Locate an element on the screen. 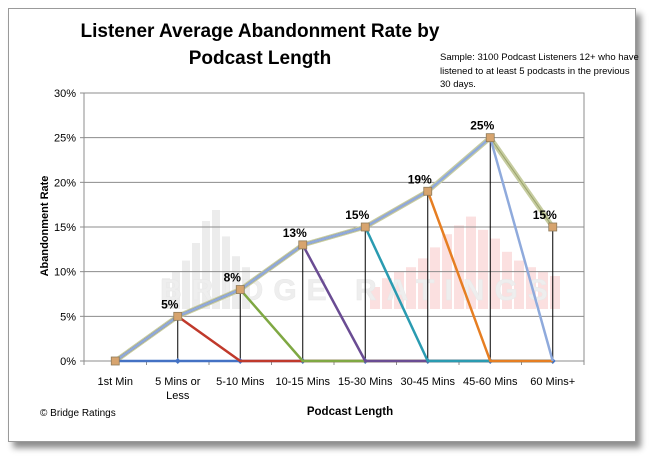  x-tick-label: 5 Mins or Less is located at coordinates (178, 389).